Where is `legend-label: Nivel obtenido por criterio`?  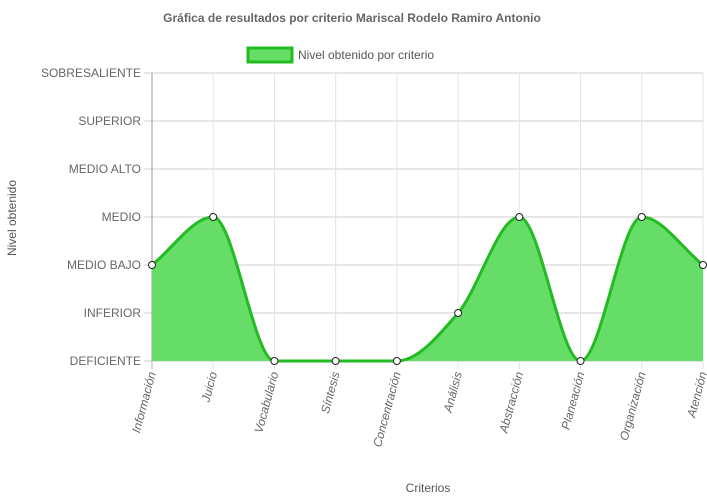
legend-label: Nivel obtenido por criterio is located at coordinates (366, 55).